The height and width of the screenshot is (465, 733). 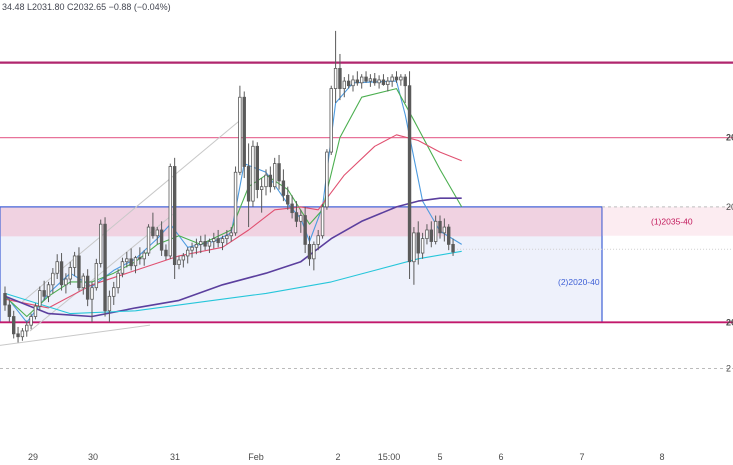 I want to click on zone-2035-40-extension, so click(x=667, y=221).